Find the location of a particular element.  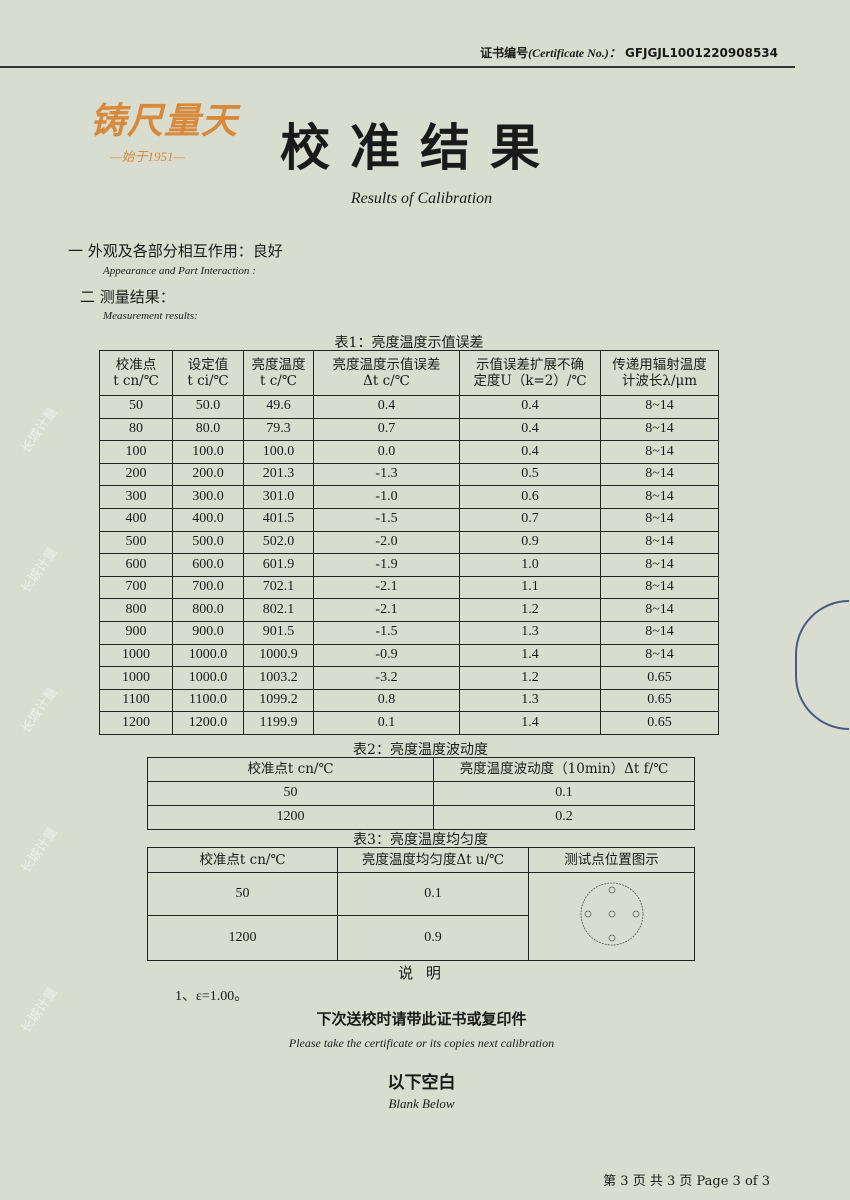

blank-below: 以下空白 is located at coordinates (421, 1083).